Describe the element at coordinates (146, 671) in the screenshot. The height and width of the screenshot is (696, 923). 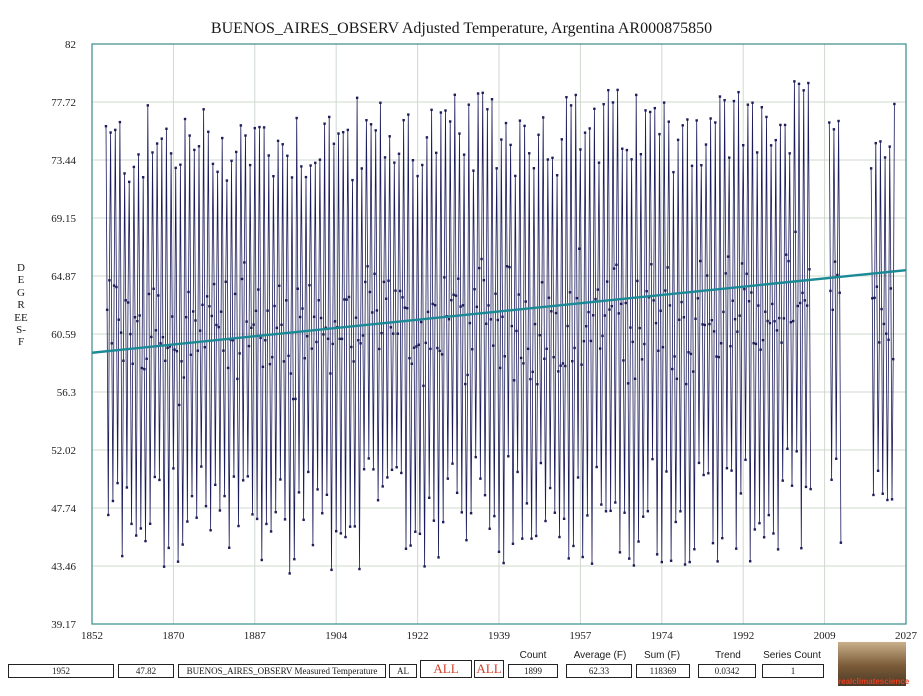
I see `value-field: 47.82` at that location.